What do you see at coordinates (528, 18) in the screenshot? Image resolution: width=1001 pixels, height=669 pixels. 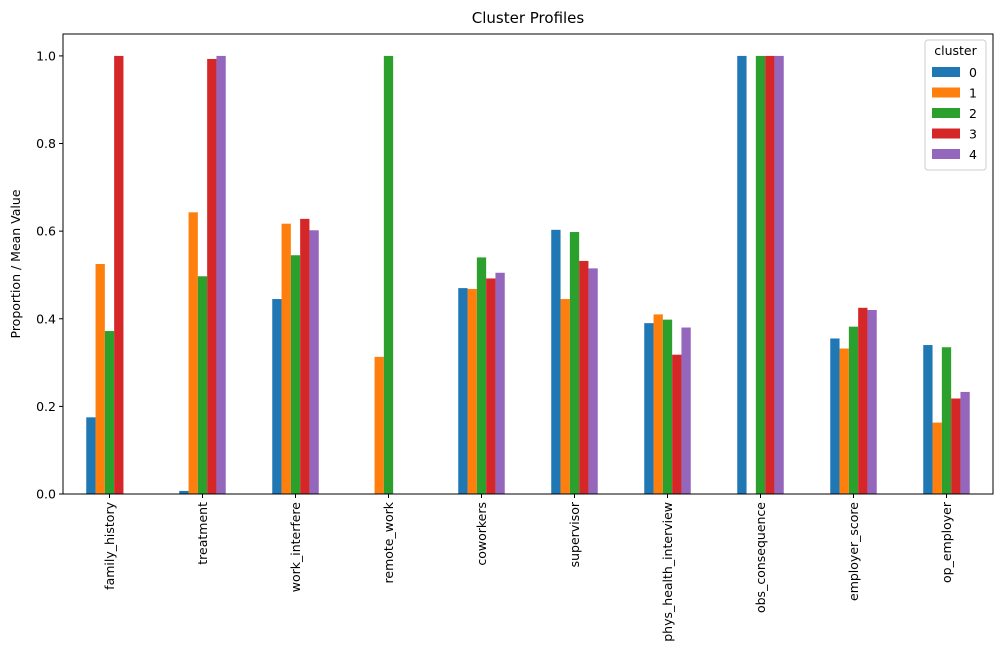 I see `chart-title: Cluster Profiles` at bounding box center [528, 18].